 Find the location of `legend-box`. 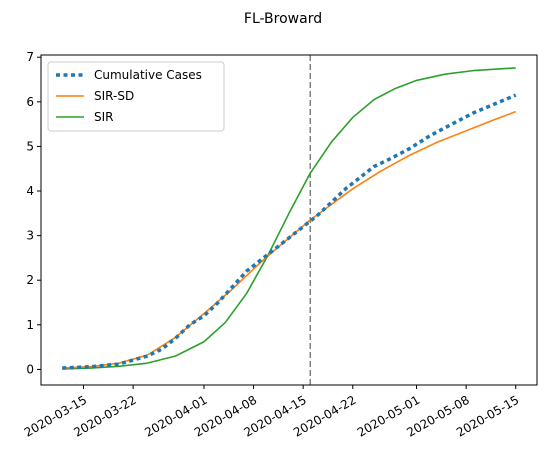

legend-box is located at coordinates (136, 96).